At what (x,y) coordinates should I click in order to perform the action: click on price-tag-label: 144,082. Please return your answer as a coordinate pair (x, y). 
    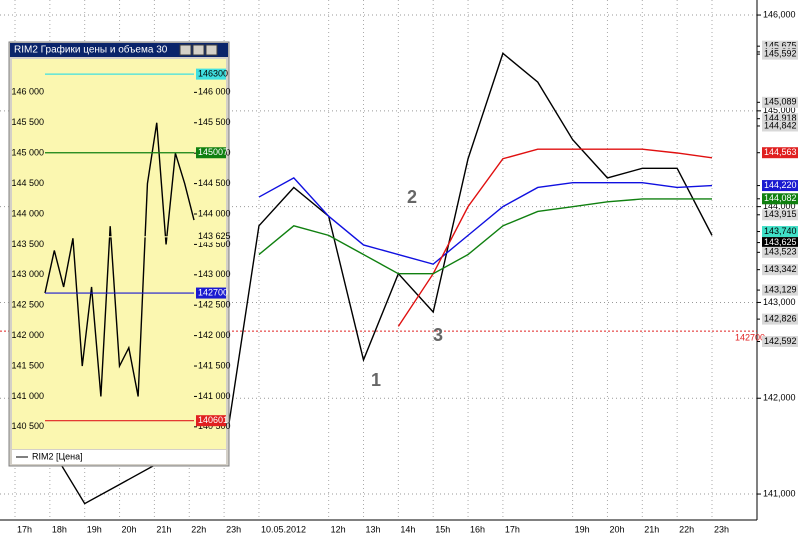
    Looking at the image, I should click on (780, 198).